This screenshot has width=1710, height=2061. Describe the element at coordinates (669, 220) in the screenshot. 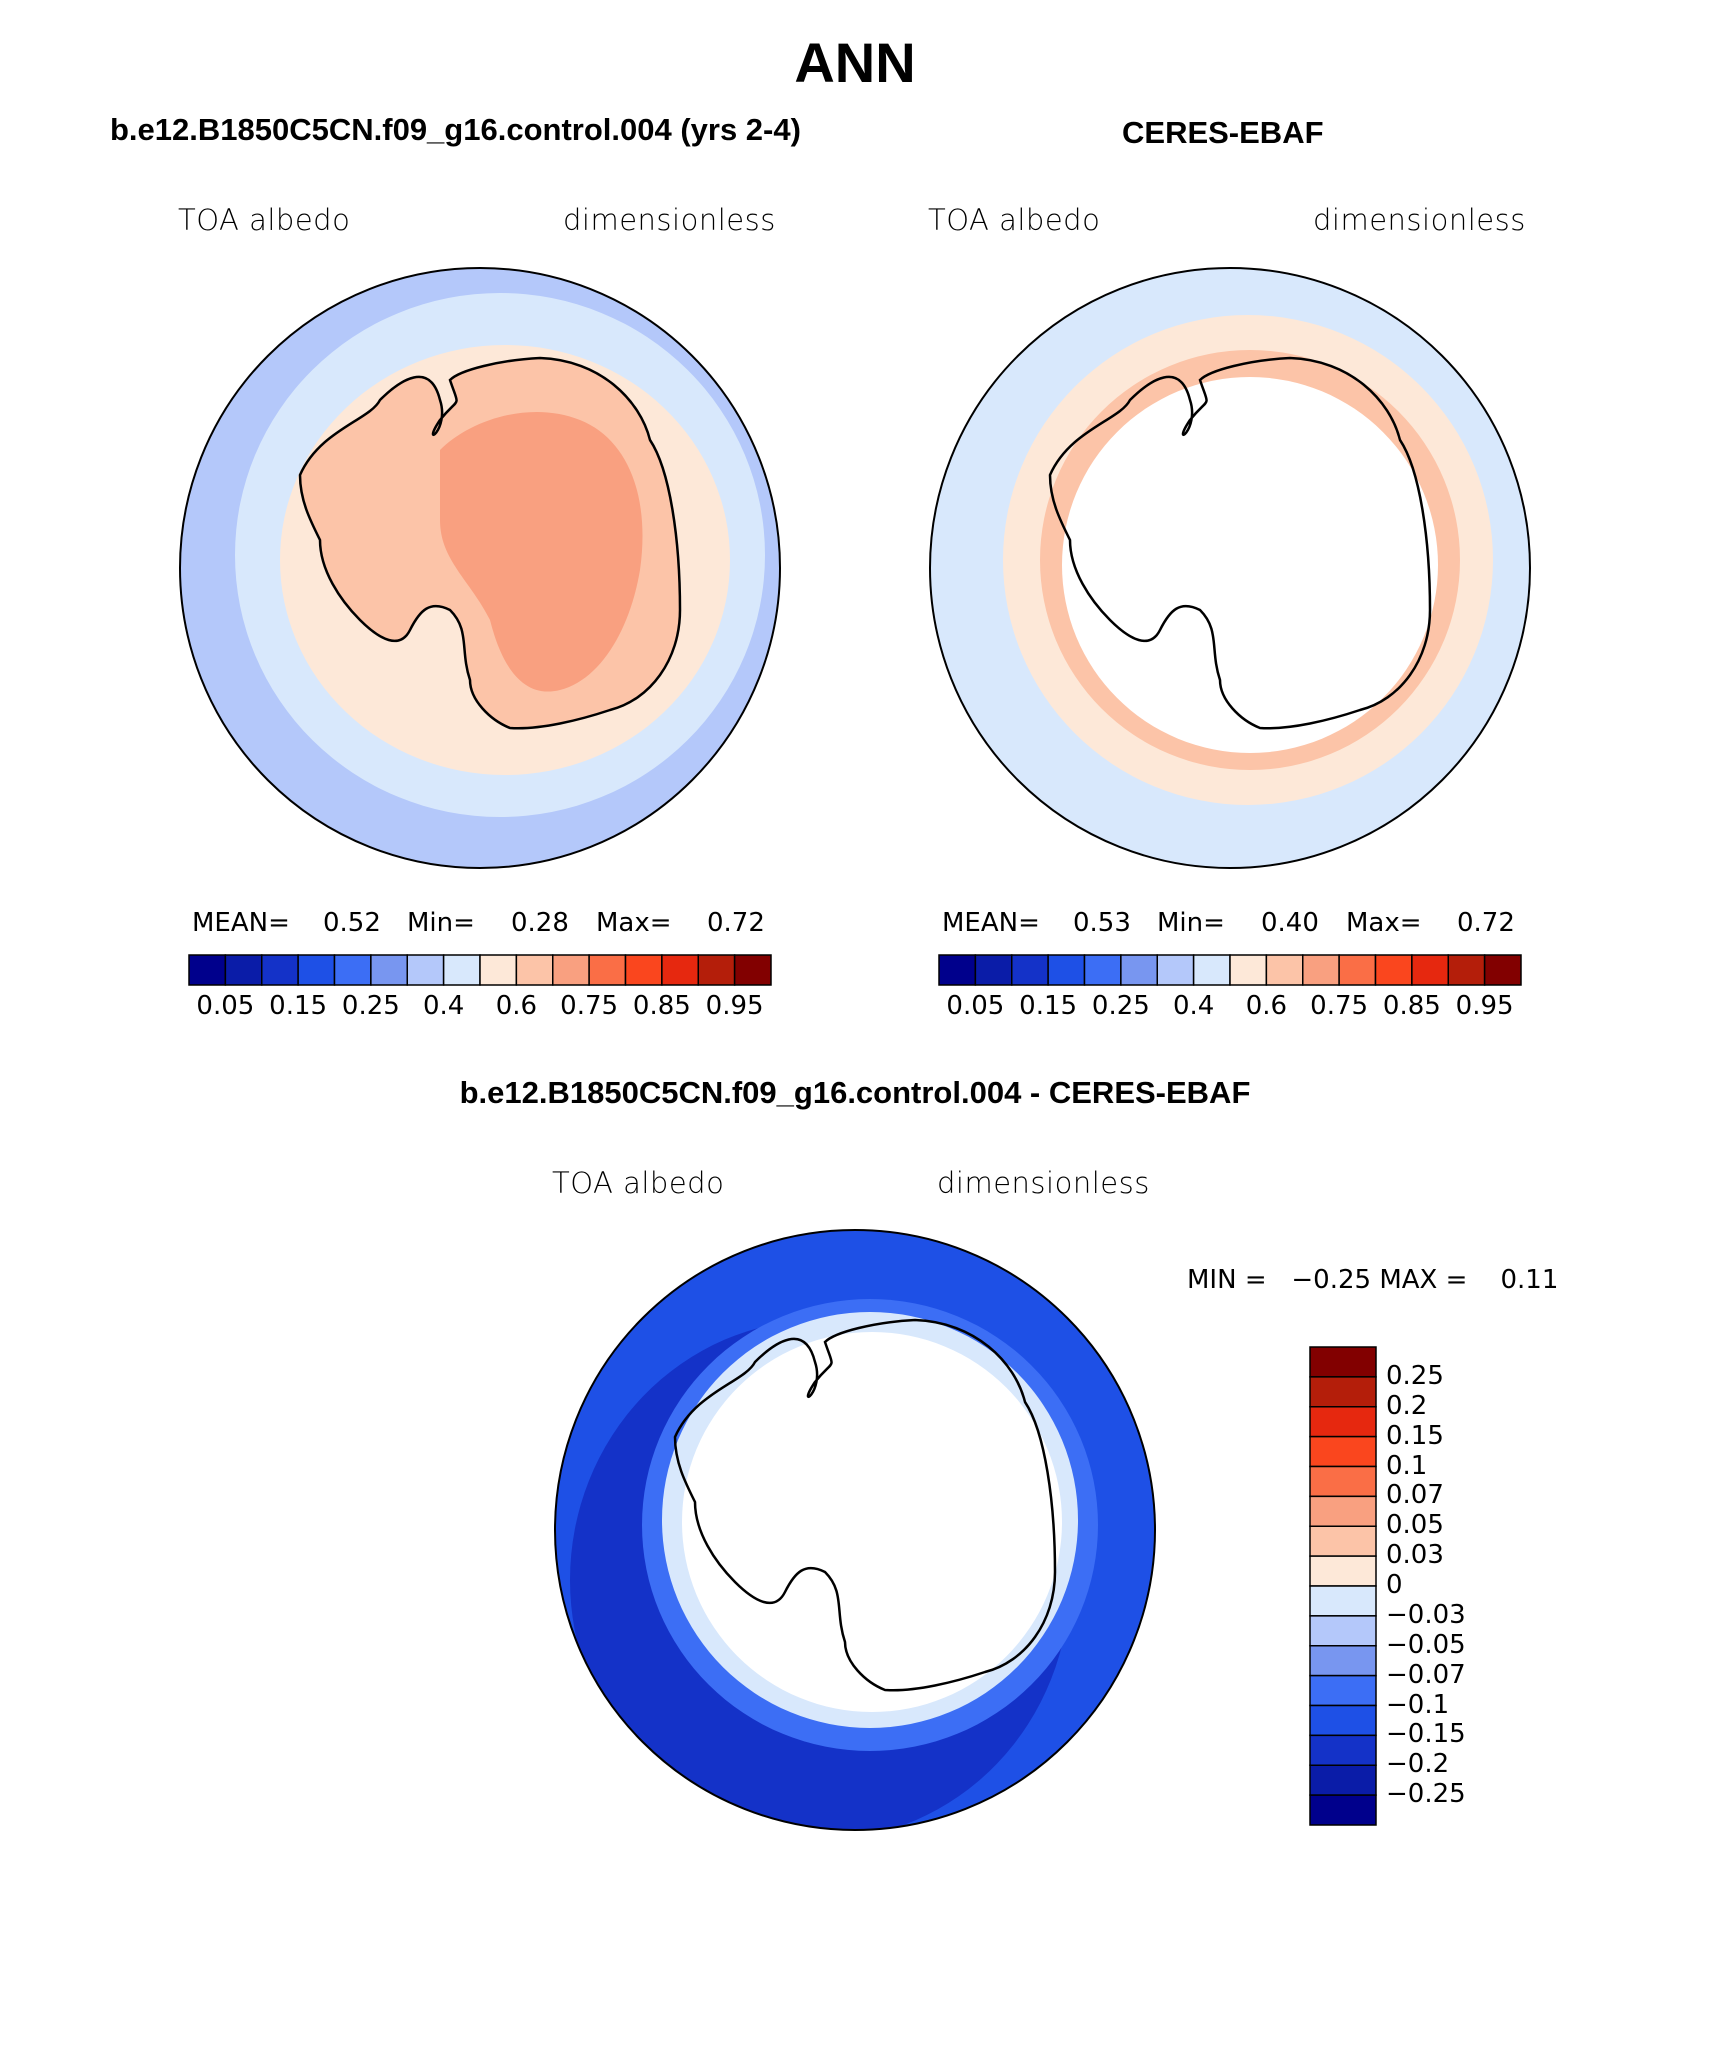

I see `model-units-label: dimensionless` at that location.